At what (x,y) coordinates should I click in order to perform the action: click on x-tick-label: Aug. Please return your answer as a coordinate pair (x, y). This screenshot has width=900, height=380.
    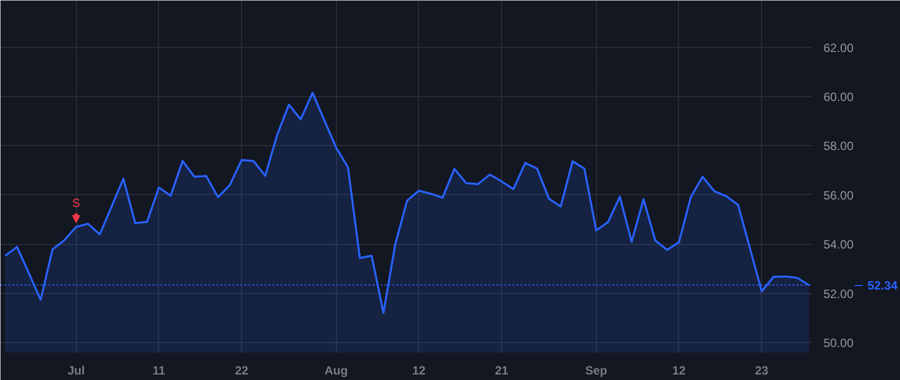
    Looking at the image, I should click on (336, 371).